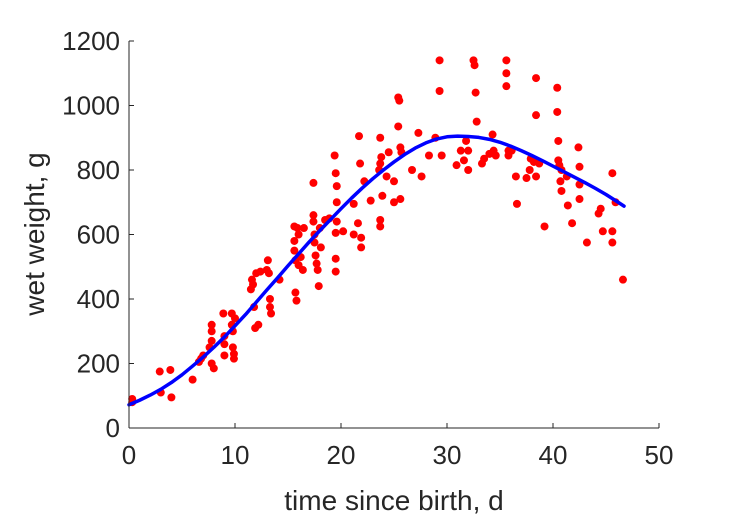 The width and height of the screenshot is (729, 526). I want to click on y-tick-label: 0, so click(113, 428).